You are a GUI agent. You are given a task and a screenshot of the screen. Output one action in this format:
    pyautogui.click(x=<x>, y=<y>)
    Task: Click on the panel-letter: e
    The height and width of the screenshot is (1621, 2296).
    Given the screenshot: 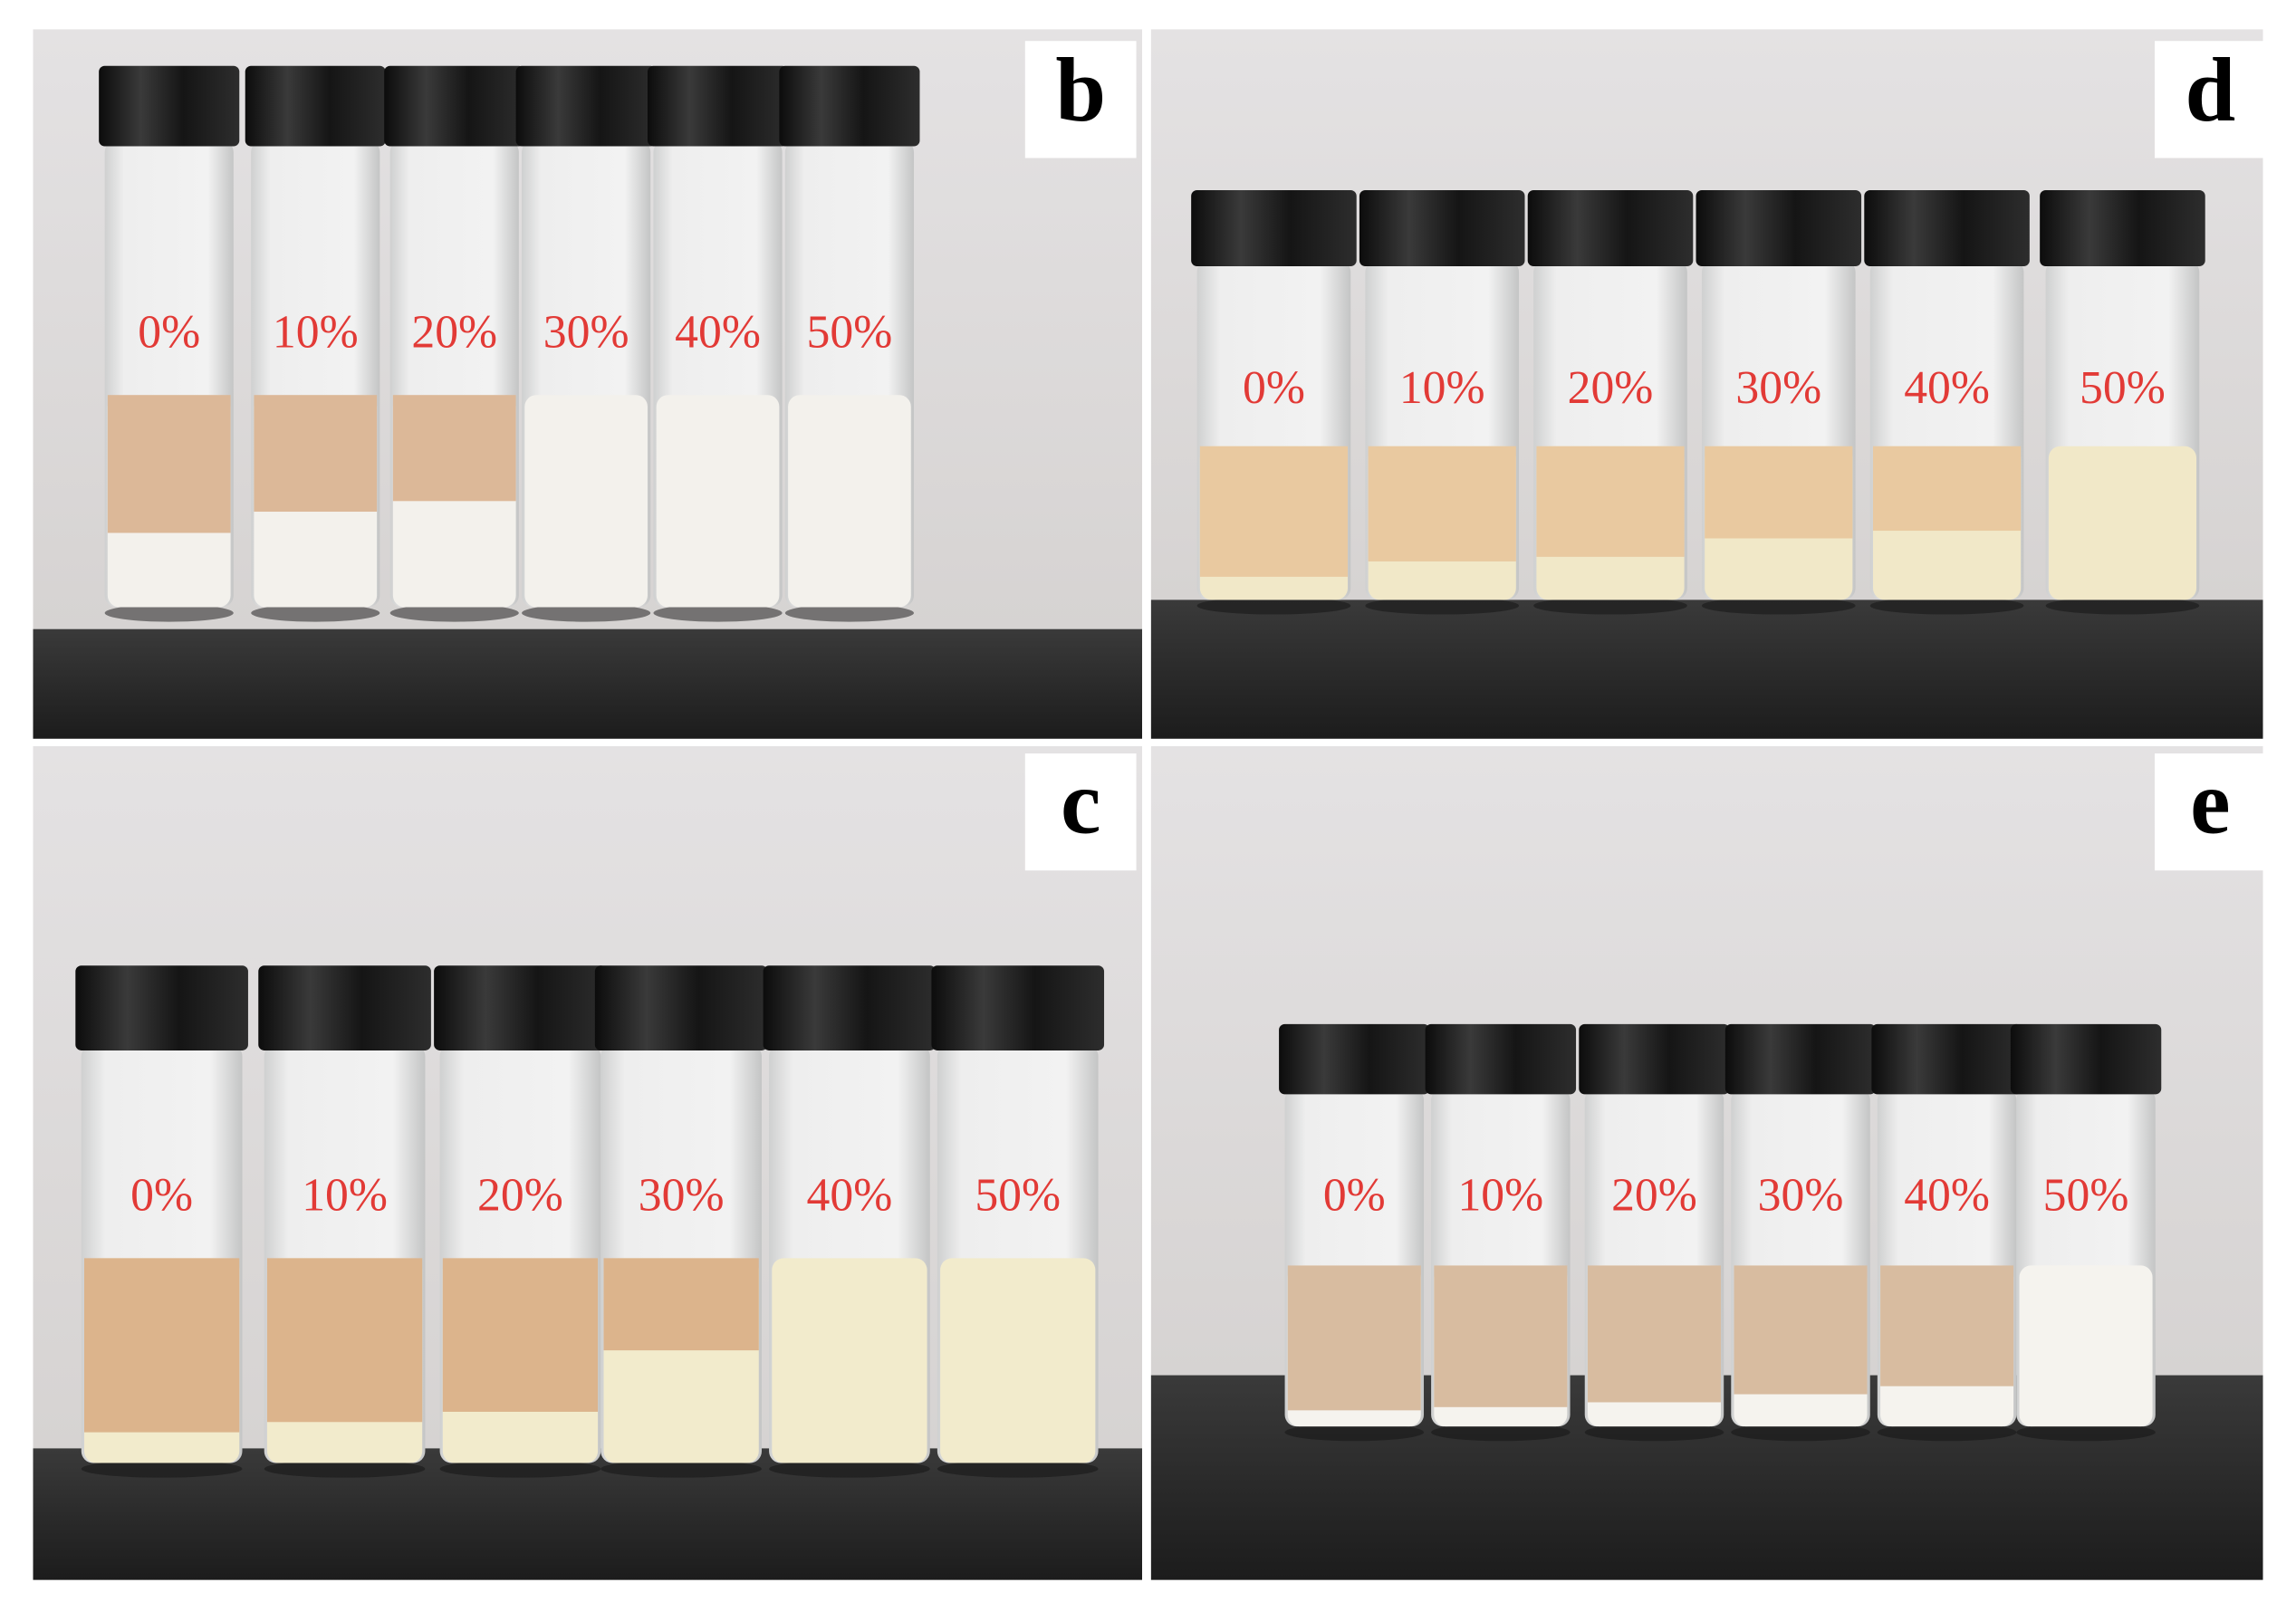 What is the action you would take?
    pyautogui.click(x=2210, y=803)
    